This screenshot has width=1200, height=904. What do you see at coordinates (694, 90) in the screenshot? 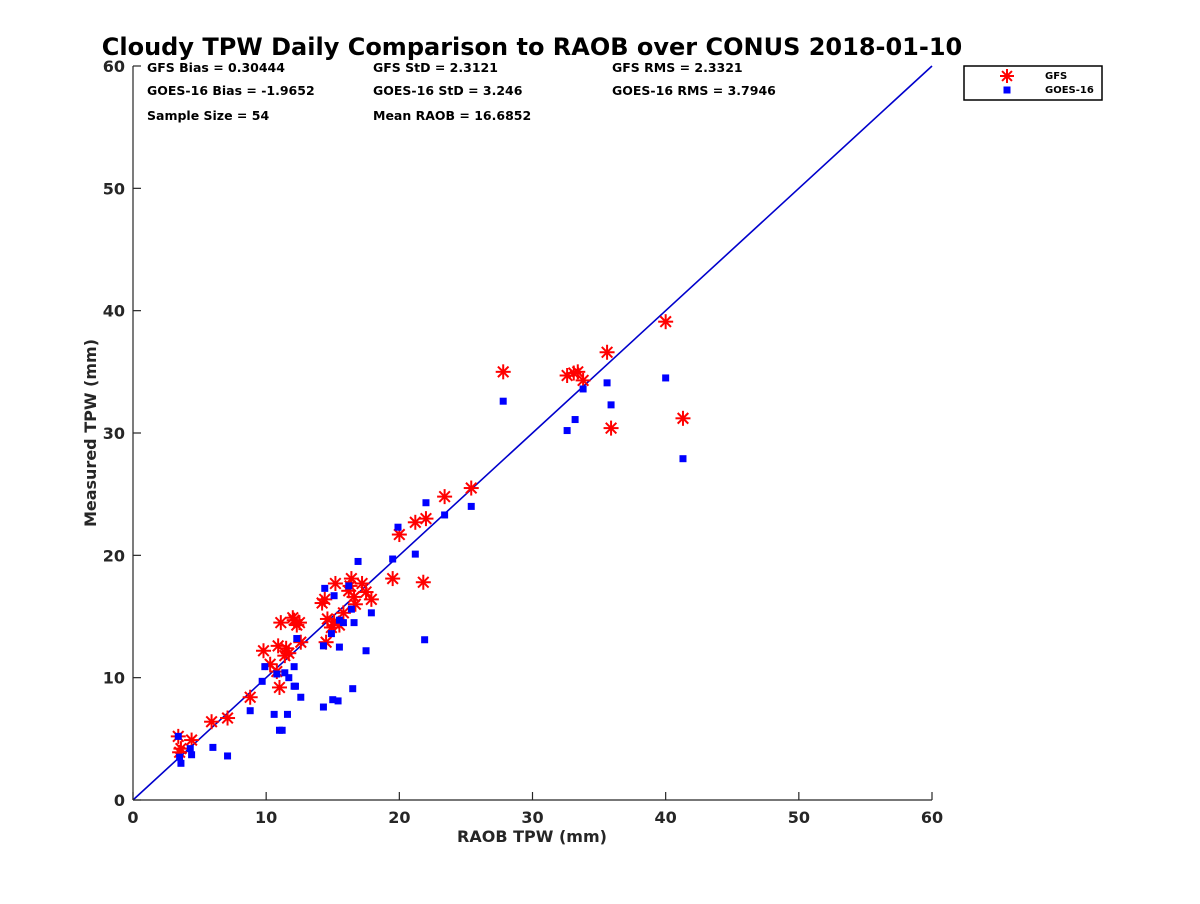
I see `stat-goes-rms: GOES-16 RMS = 3.7946` at bounding box center [694, 90].